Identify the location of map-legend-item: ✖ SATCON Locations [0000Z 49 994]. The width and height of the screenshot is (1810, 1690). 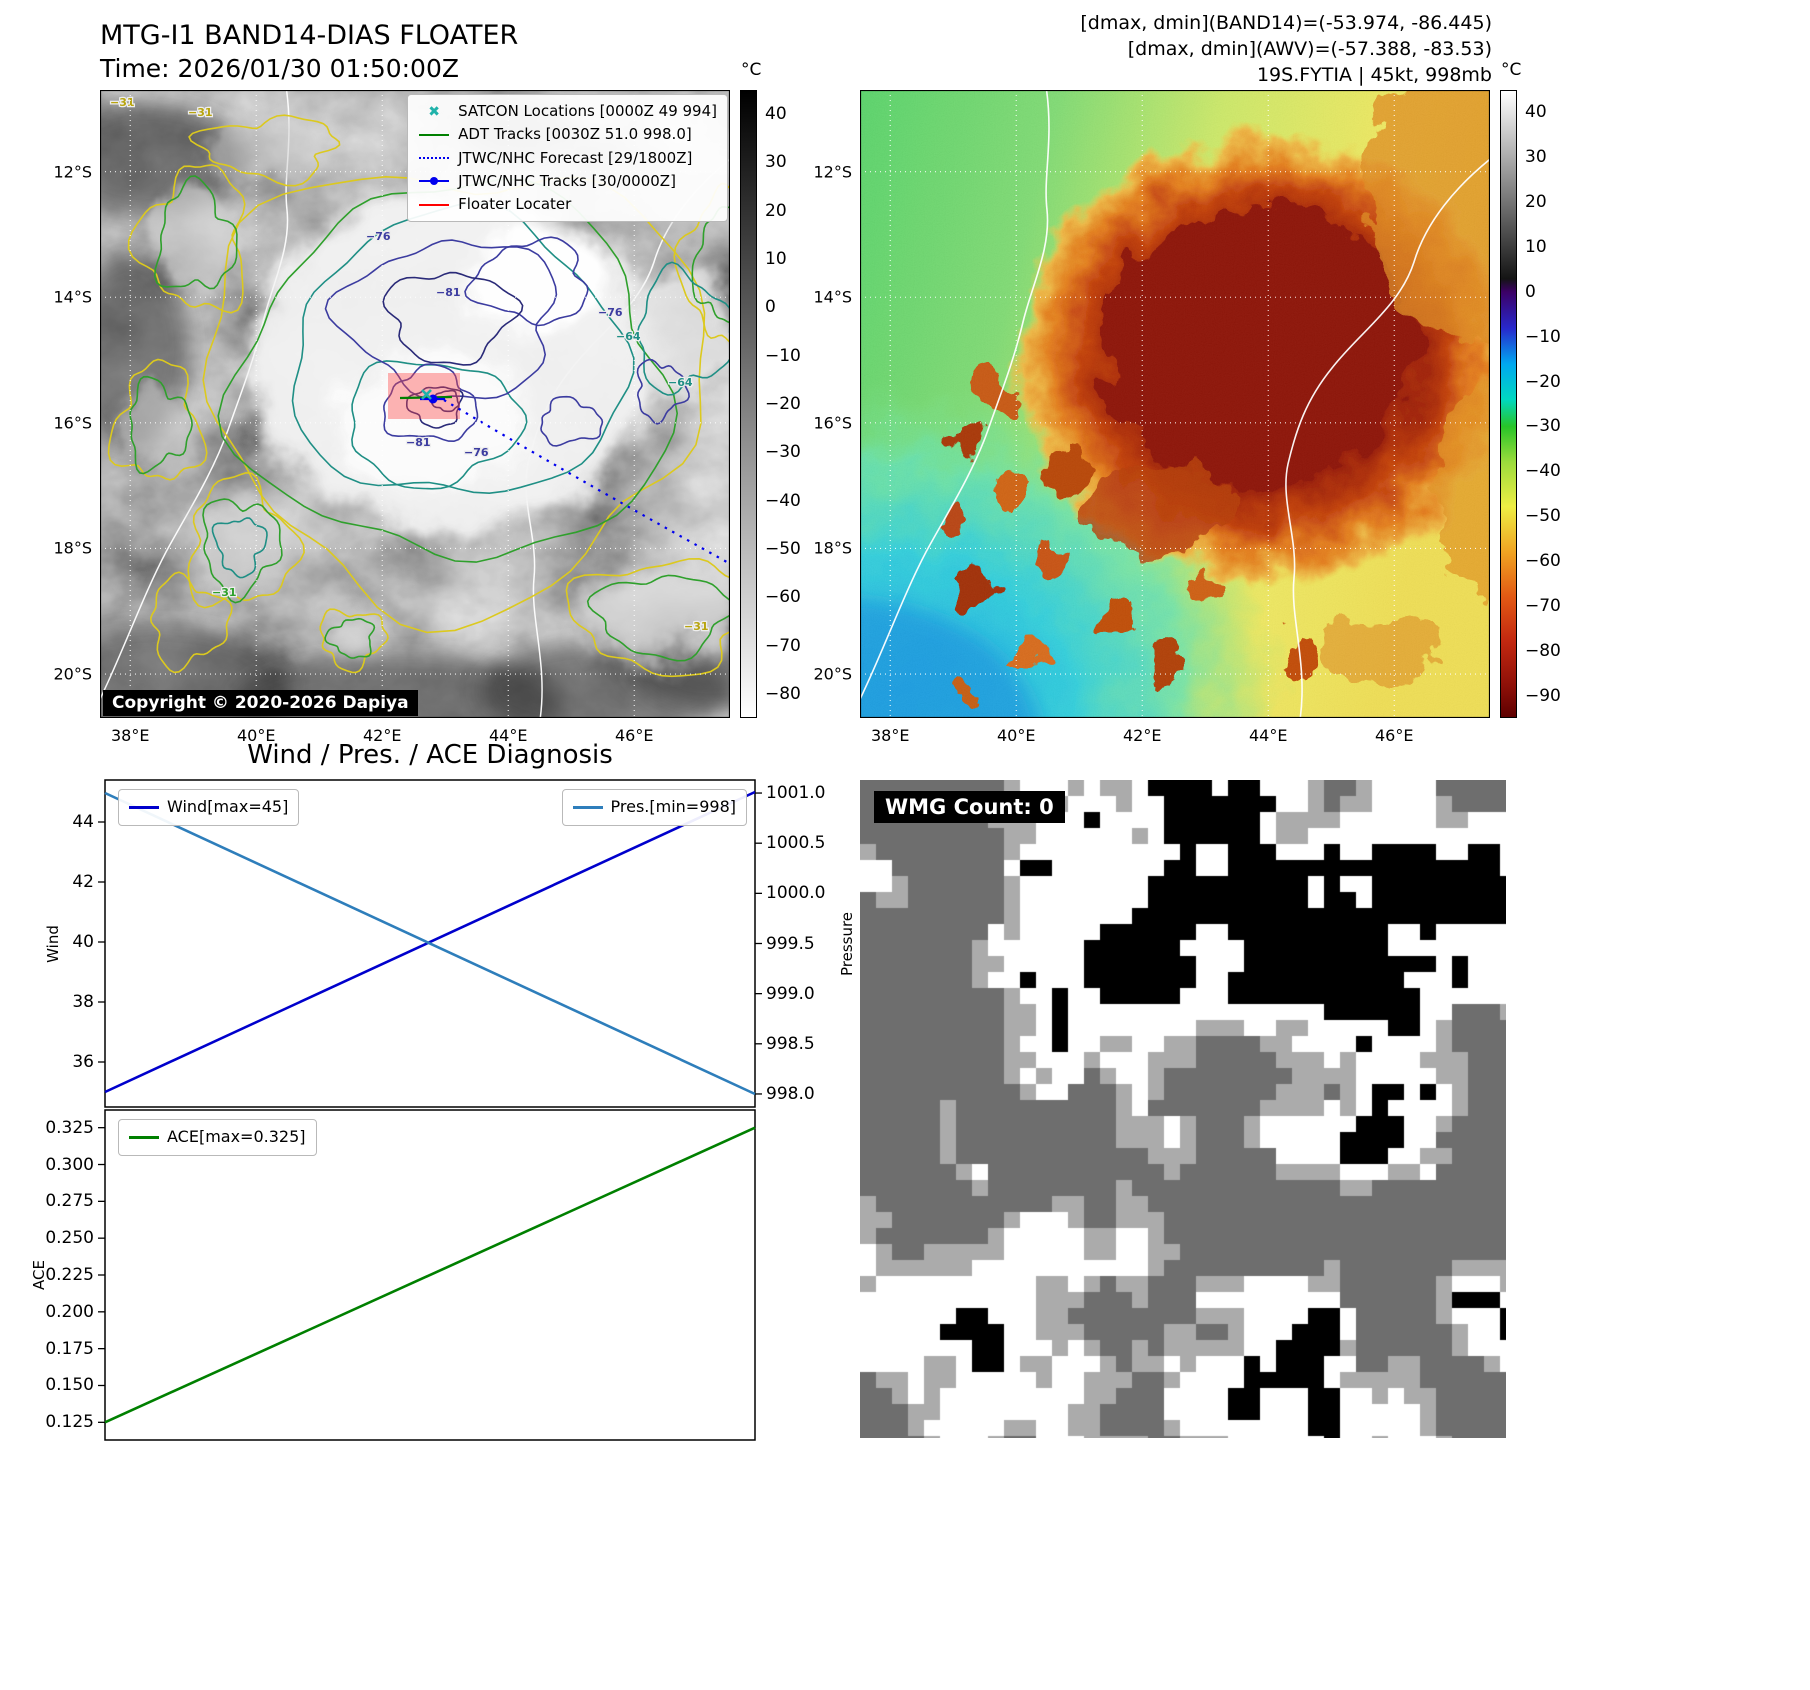
(567, 111).